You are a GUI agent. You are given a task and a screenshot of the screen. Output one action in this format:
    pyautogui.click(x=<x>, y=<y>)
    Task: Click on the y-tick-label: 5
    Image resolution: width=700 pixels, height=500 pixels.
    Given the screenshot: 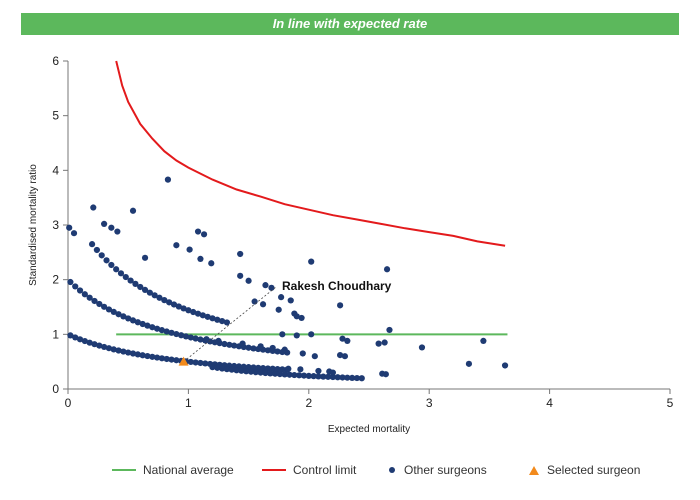 What is the action you would take?
    pyautogui.click(x=55, y=116)
    